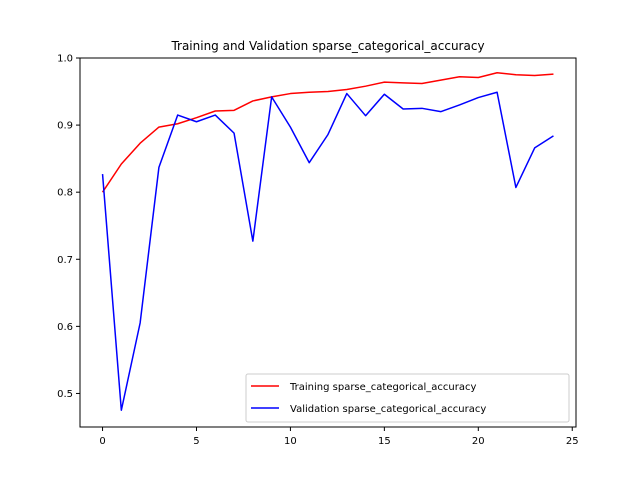 Image resolution: width=640 pixels, height=480 pixels. What do you see at coordinates (388, 409) in the screenshot?
I see `legend-label: Validation sparse_categorical_accuracy` at bounding box center [388, 409].